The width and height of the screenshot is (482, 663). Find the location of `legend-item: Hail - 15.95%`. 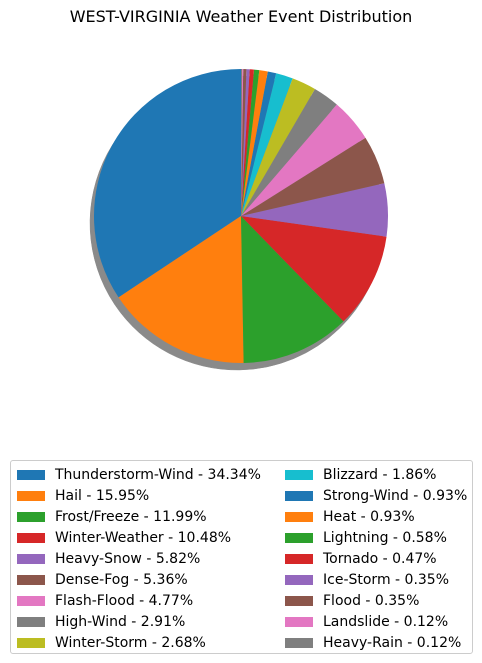

legend-item: Hail - 15.95% is located at coordinates (83, 495).